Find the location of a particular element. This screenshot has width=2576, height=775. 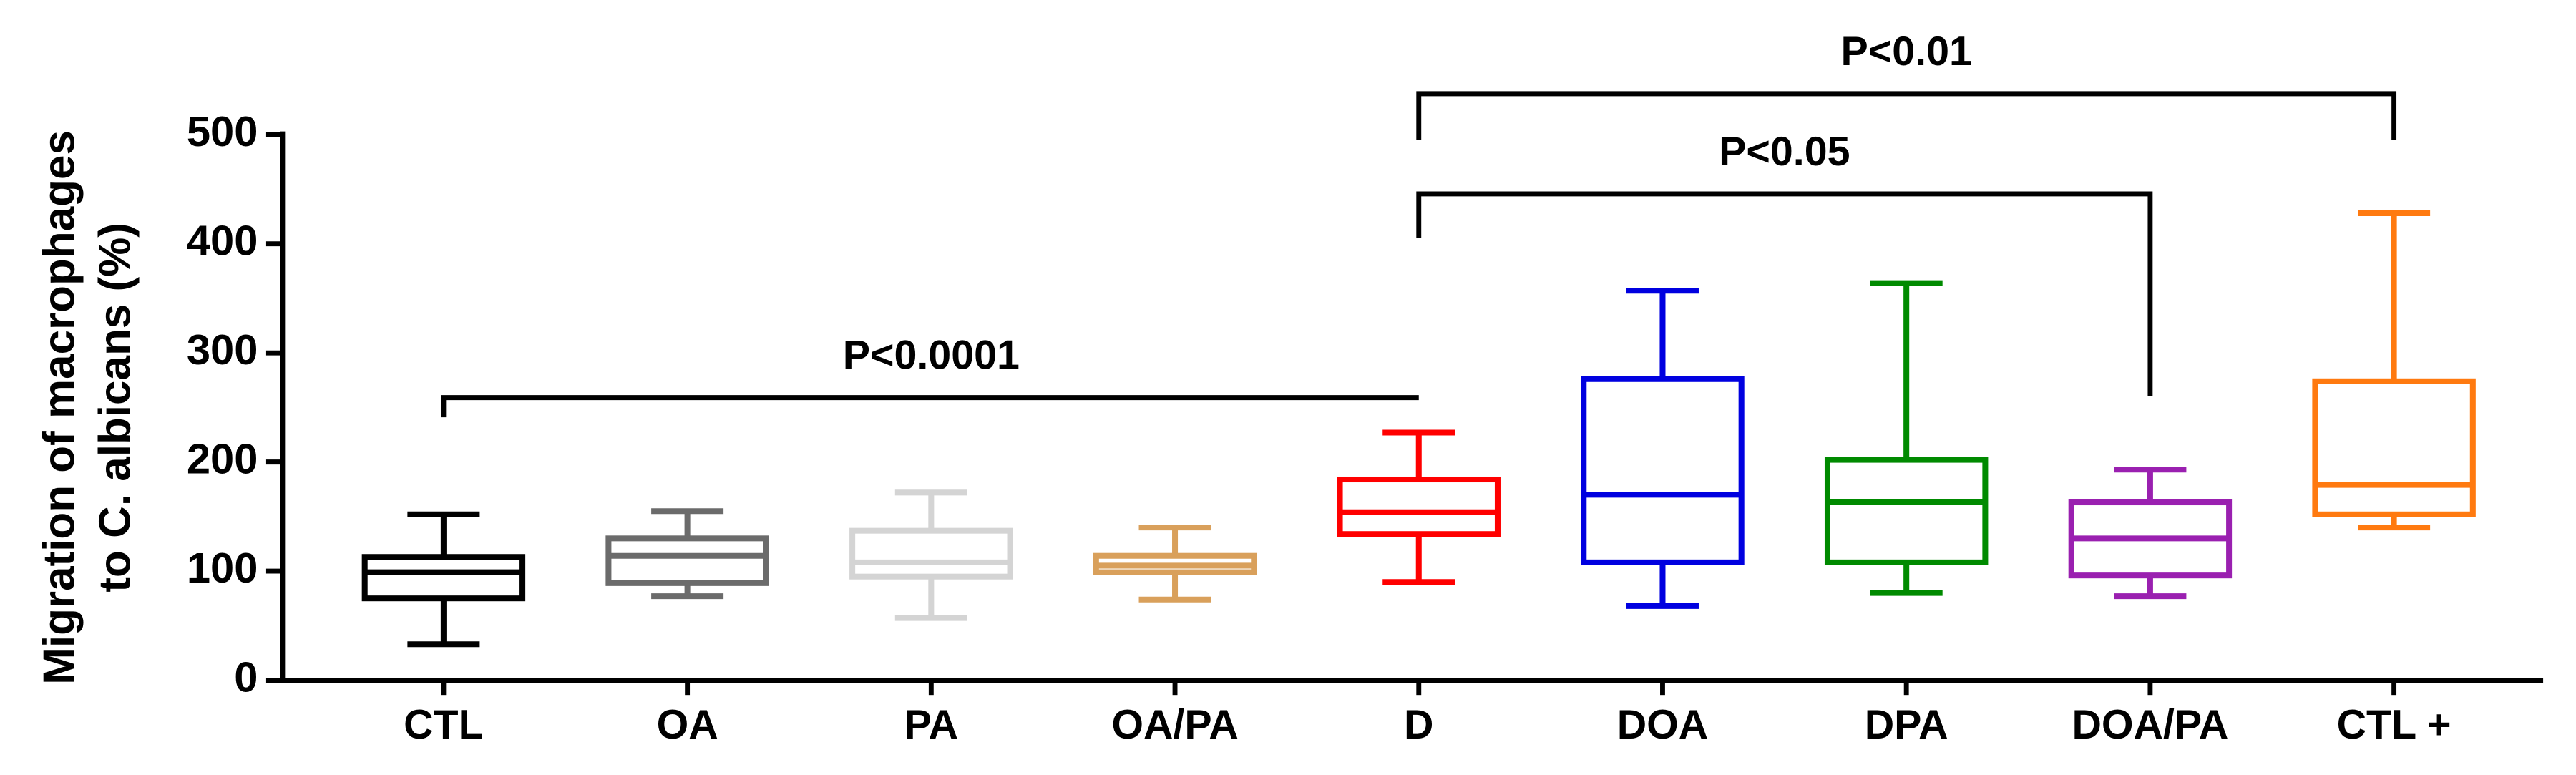

significance-label: P<0.0001 is located at coordinates (931, 356).